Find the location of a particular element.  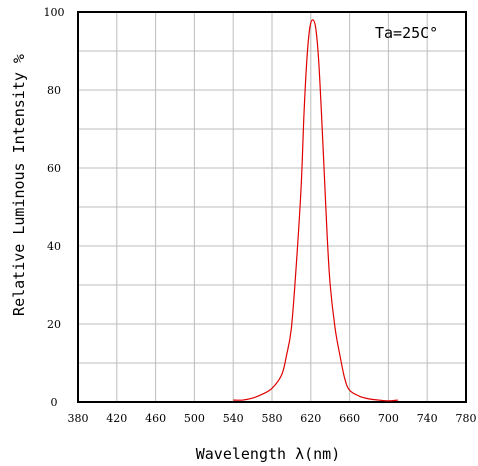

x-tick-label: 780 is located at coordinates (466, 418).